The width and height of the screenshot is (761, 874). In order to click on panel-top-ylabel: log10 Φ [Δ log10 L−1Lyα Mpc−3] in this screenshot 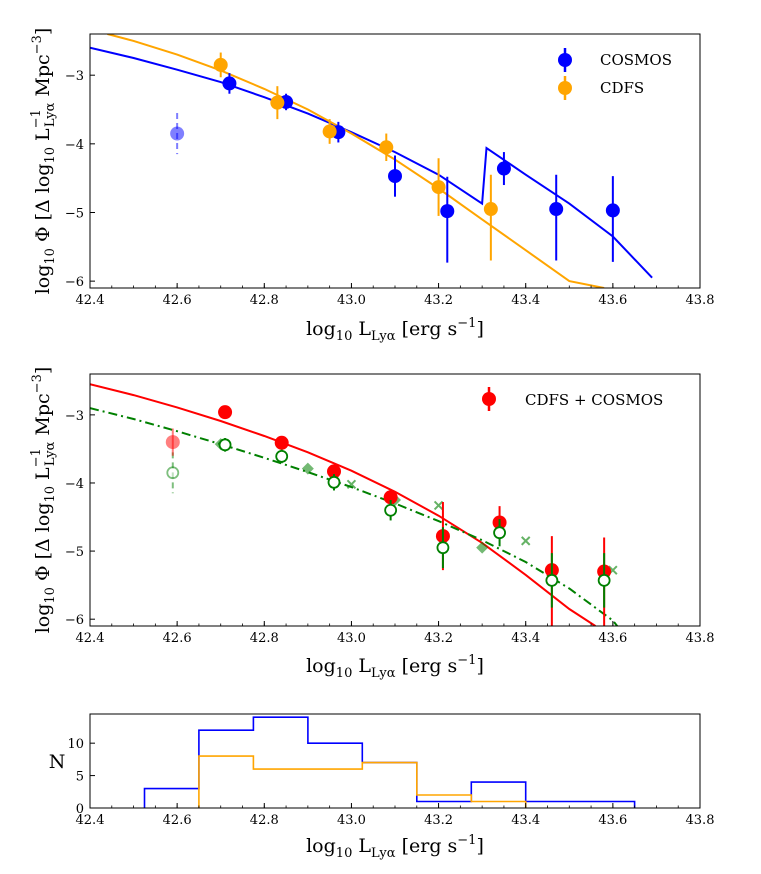, I will do `click(43, 161)`.